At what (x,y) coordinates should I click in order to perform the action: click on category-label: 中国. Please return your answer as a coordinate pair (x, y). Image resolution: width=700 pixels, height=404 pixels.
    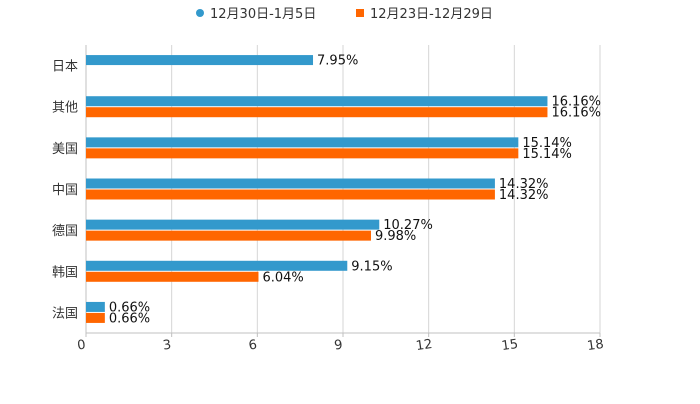
    Looking at the image, I should click on (65, 190).